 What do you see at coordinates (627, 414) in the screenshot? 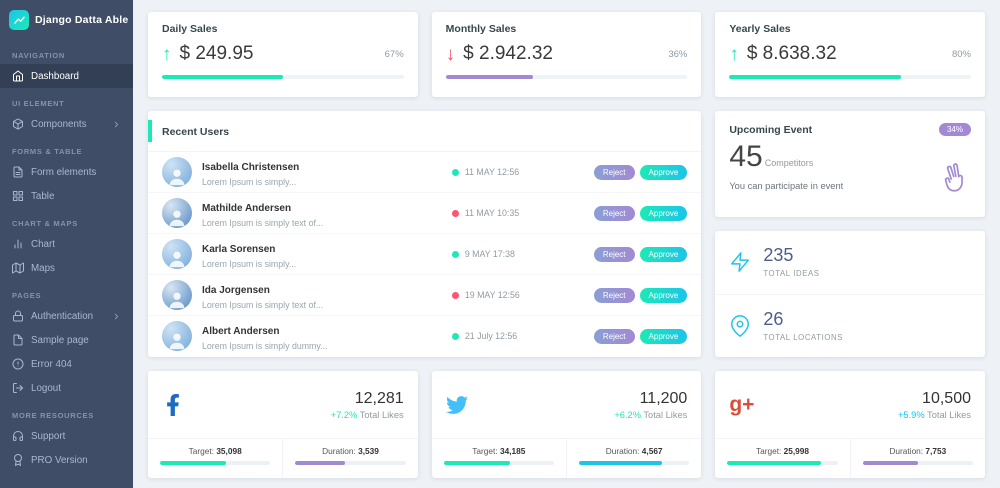
I see `change-percent: +6.2%` at bounding box center [627, 414].